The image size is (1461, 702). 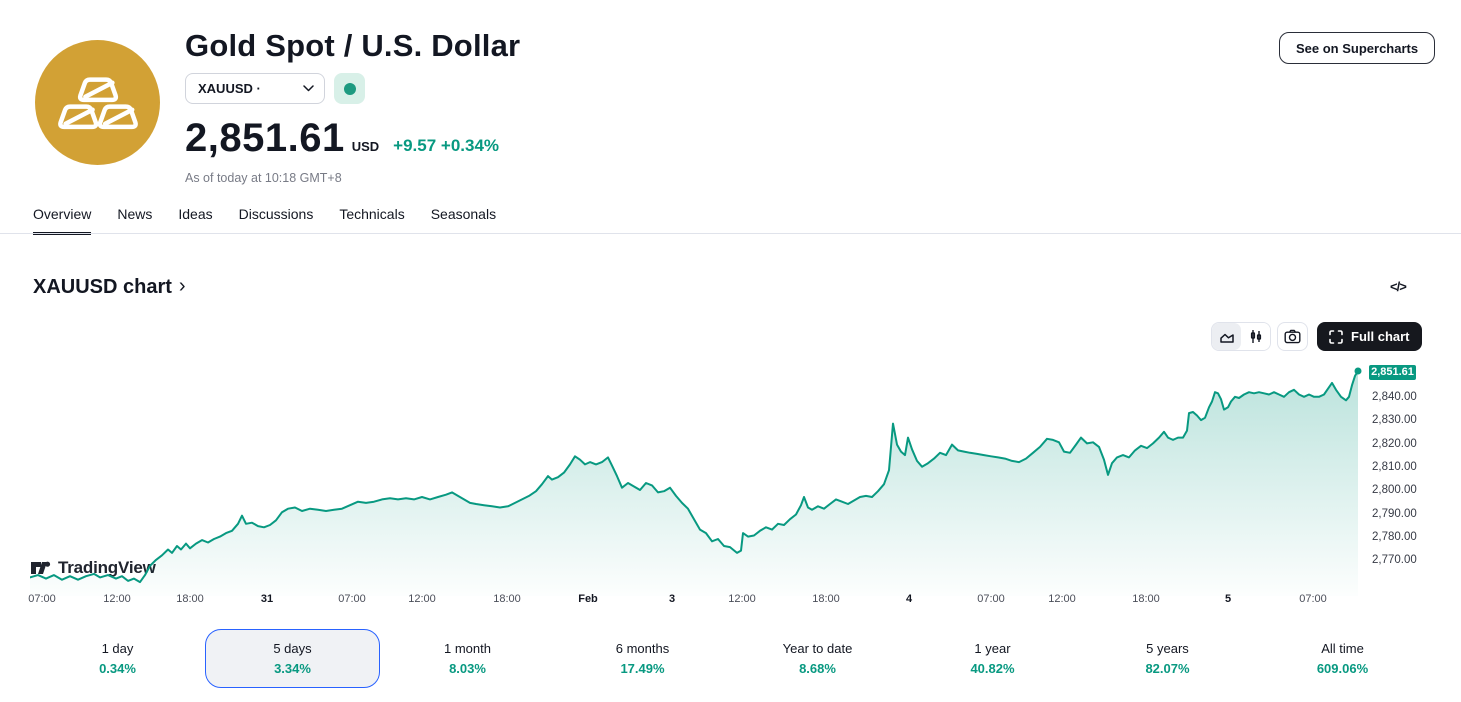 What do you see at coordinates (817, 648) in the screenshot?
I see `range-label: Year to date` at bounding box center [817, 648].